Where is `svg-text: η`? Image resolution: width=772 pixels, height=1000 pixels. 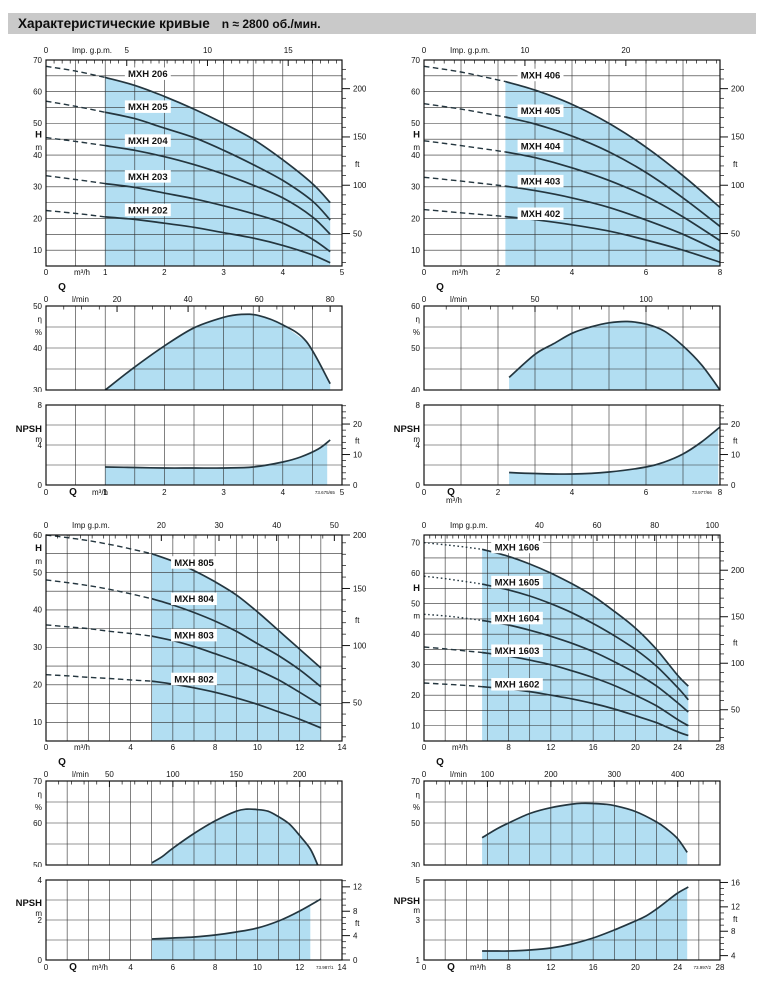
svg-text: η is located at coordinates (418, 319).